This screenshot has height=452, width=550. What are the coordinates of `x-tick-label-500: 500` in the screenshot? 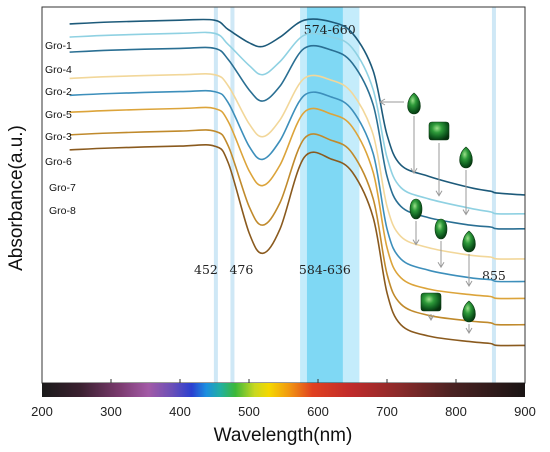 It's located at (249, 411).